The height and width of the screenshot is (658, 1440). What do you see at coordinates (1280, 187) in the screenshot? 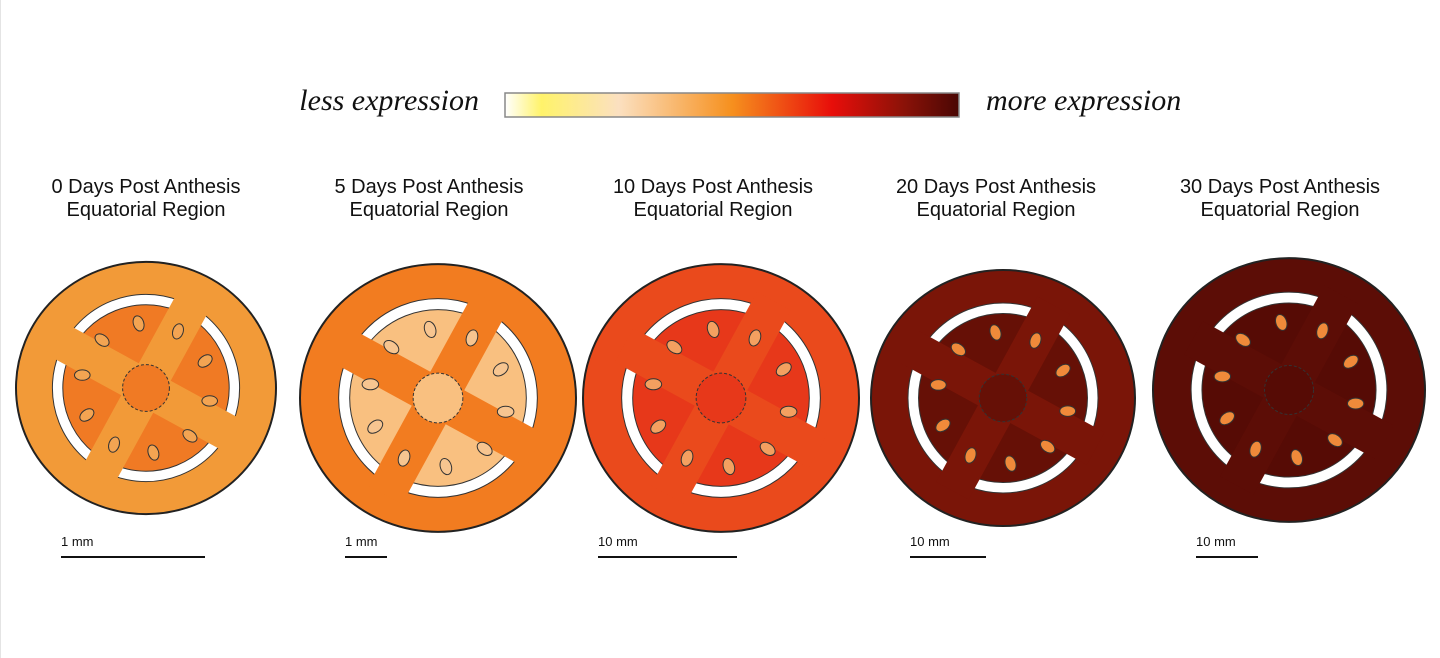
I see `panel-title: 30 Days Post Anthesis` at bounding box center [1280, 187].